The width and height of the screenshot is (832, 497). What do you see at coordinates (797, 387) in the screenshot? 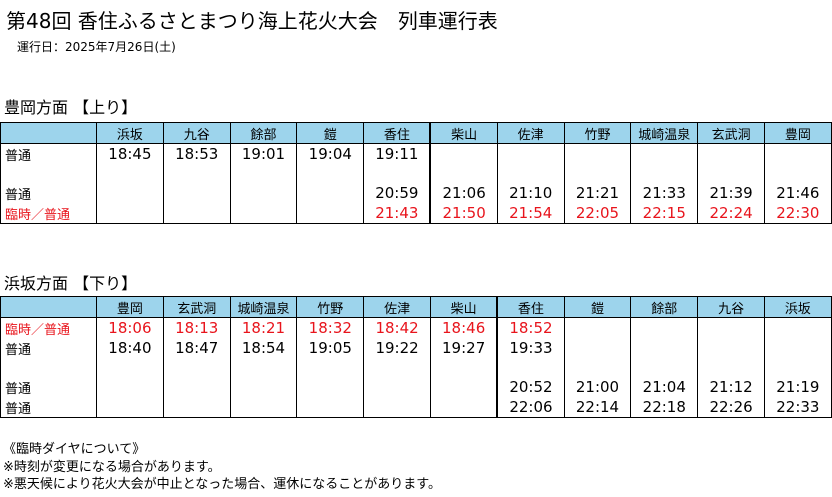
I see `time-cell: 21:19` at bounding box center [797, 387].